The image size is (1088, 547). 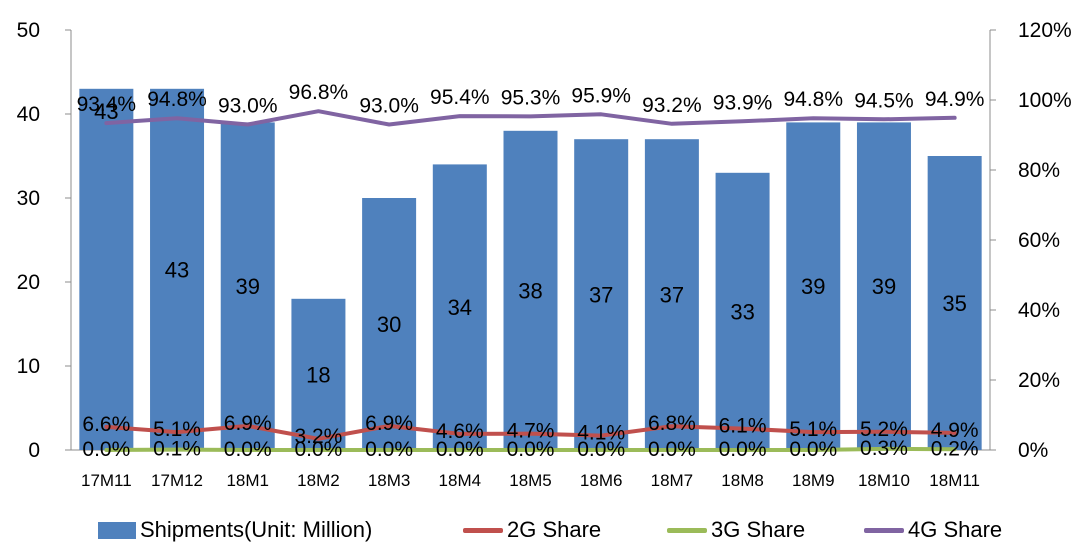 What do you see at coordinates (256, 529) in the screenshot?
I see `legend-label-shipments: Shipments(Unit: Million)` at bounding box center [256, 529].